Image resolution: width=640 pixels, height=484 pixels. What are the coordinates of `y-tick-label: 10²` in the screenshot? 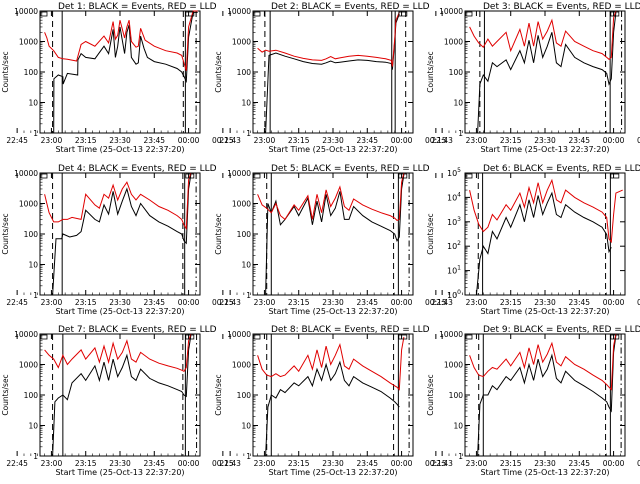 It's located at (454, 245).